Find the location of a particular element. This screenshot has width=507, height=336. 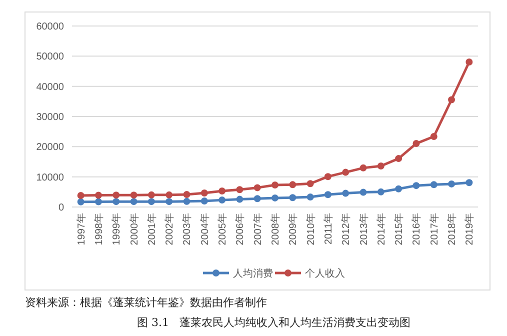

x-tick-label: 2019年 is located at coordinates (470, 229).